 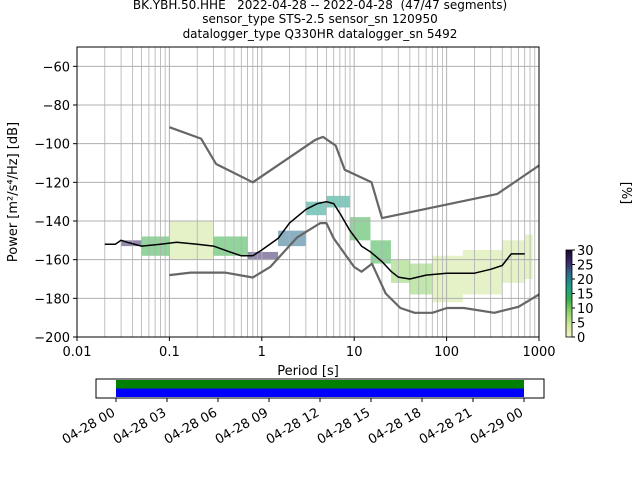 What do you see at coordinates (497, 426) in the screenshot?
I see `timeline-tick-label: 04-29 00` at bounding box center [497, 426].